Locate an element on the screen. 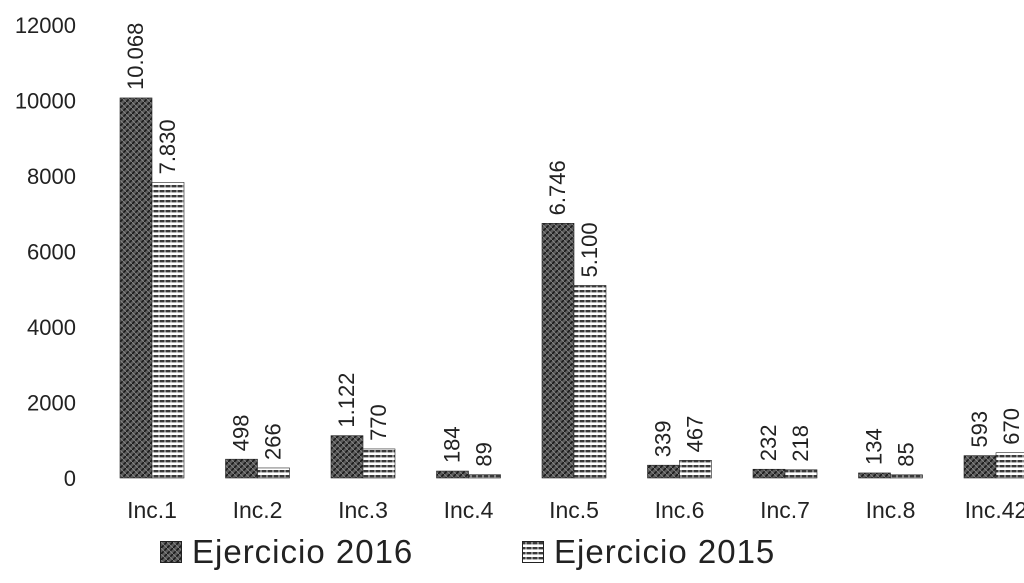 The width and height of the screenshot is (1024, 583). legend-label-2016: Ejercicio 2016 is located at coordinates (303, 551).